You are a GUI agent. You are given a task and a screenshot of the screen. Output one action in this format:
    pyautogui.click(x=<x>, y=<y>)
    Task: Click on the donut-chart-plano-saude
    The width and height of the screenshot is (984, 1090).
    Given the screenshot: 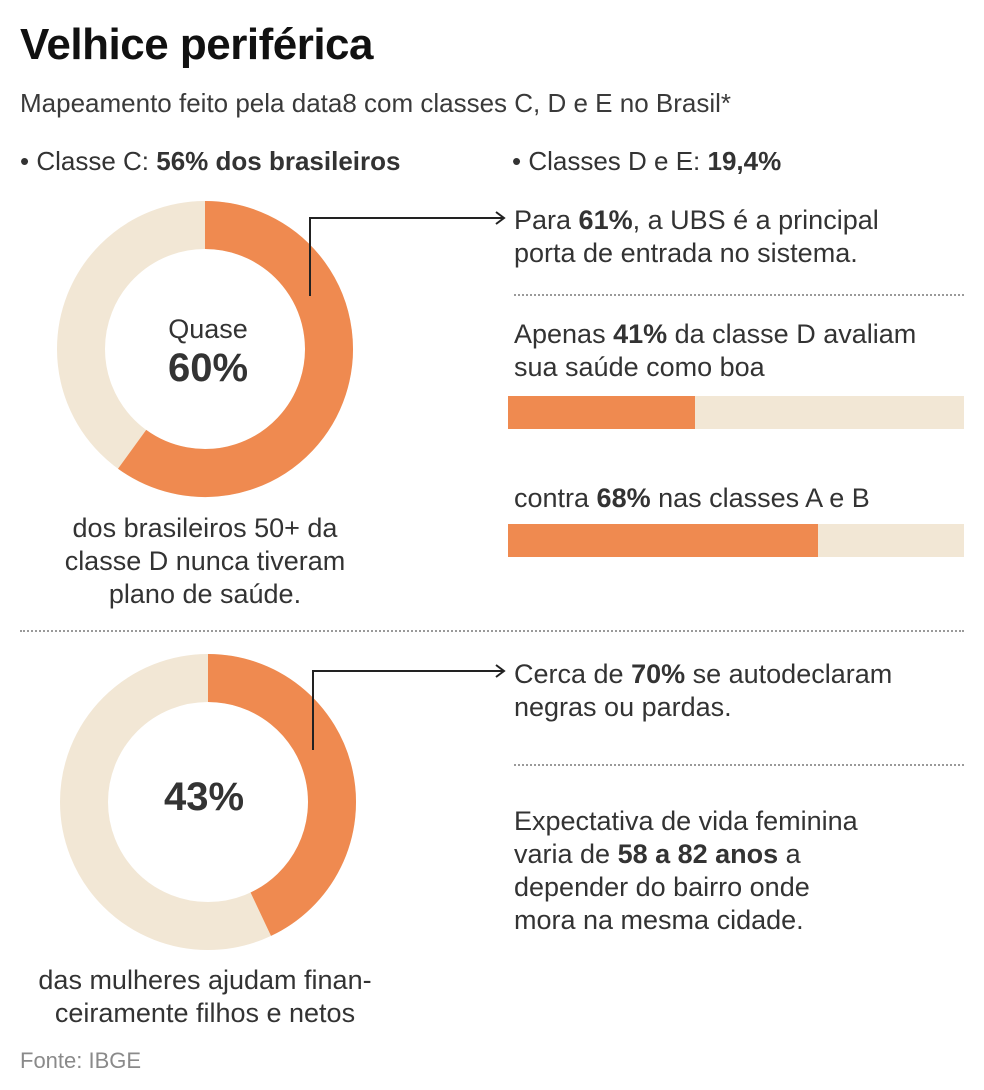 What is the action you would take?
    pyautogui.click(x=205, y=349)
    